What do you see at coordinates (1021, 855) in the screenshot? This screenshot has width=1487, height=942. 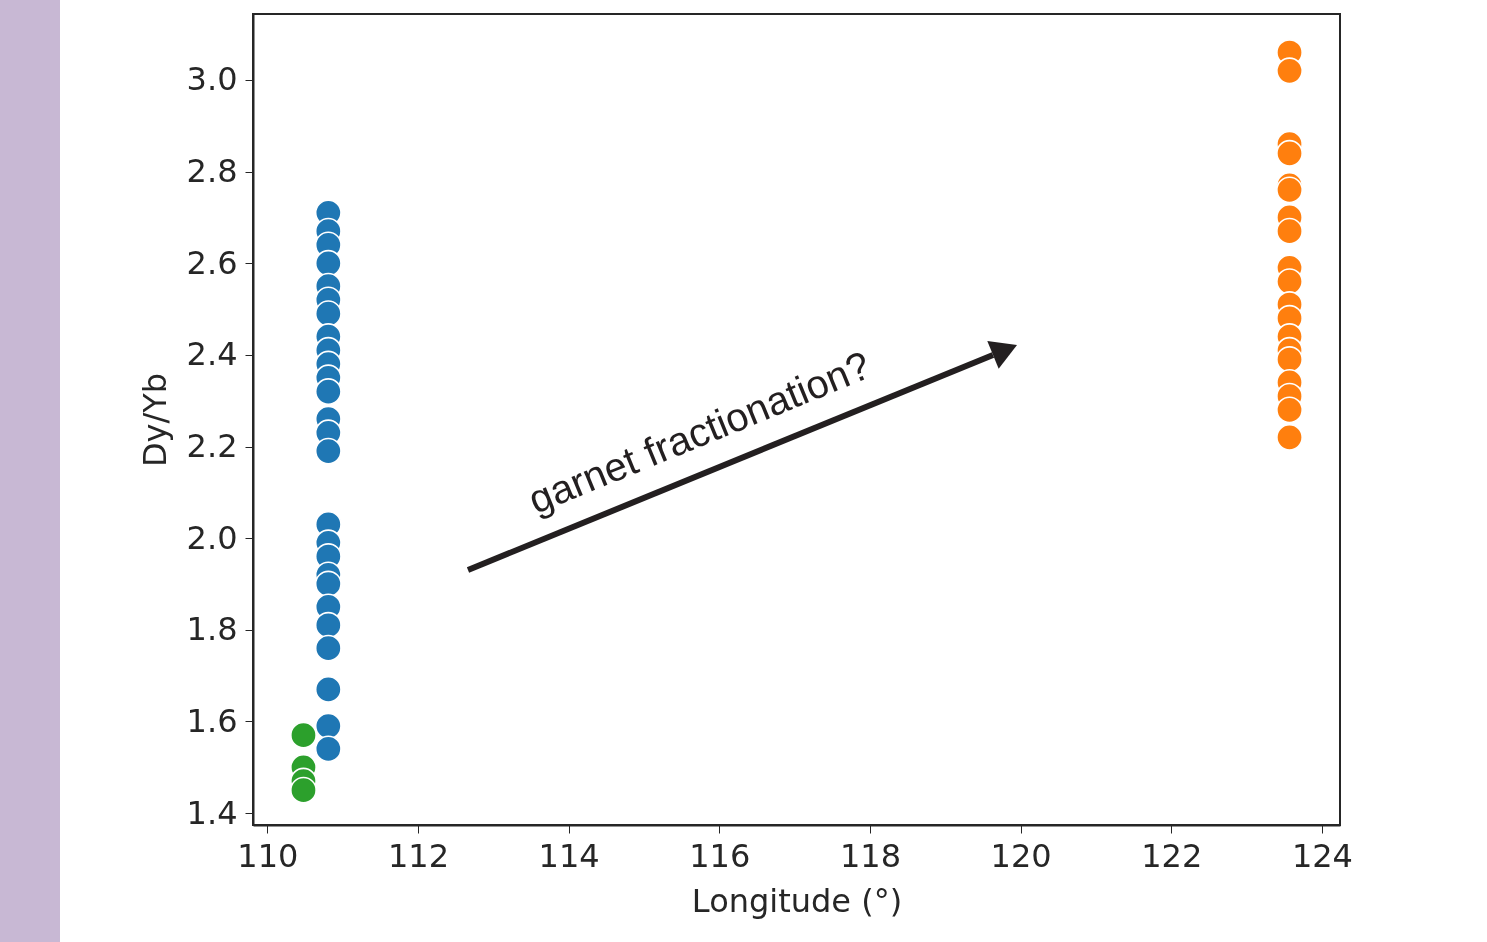 I see `x-tick-label: 120` at bounding box center [1021, 855].